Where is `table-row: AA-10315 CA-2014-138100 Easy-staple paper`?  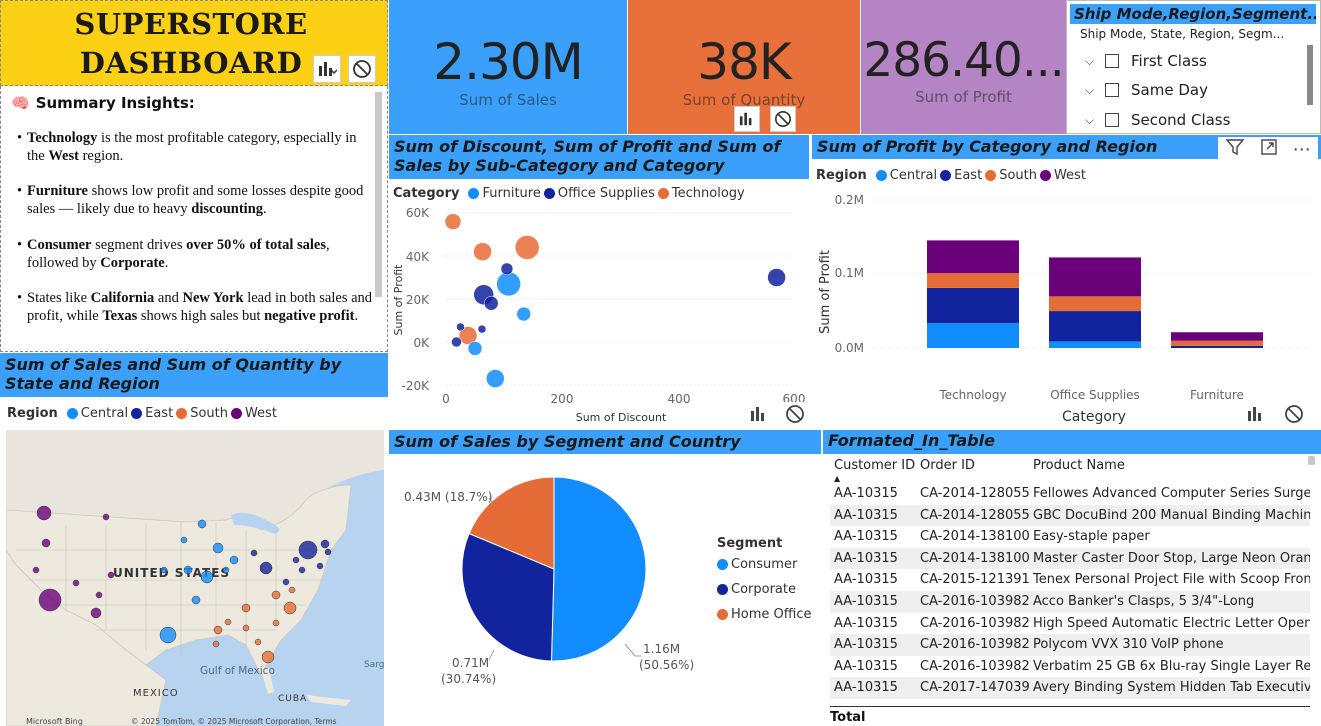
table-row: AA-10315 CA-2014-138100 Easy-staple paper is located at coordinates (1070, 537).